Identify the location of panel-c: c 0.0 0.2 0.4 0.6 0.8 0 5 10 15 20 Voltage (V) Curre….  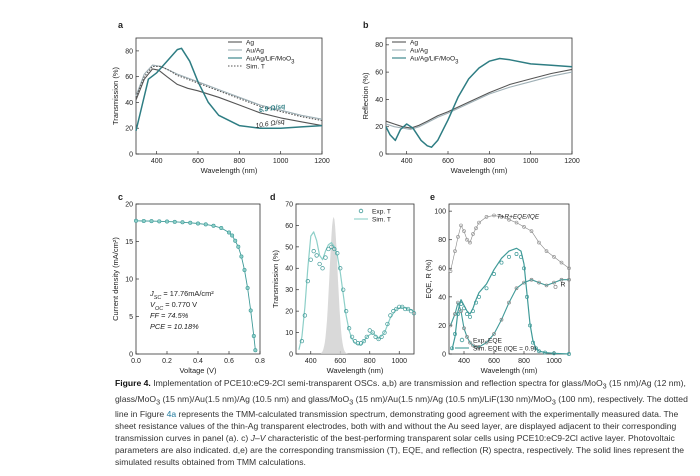
(188, 283).